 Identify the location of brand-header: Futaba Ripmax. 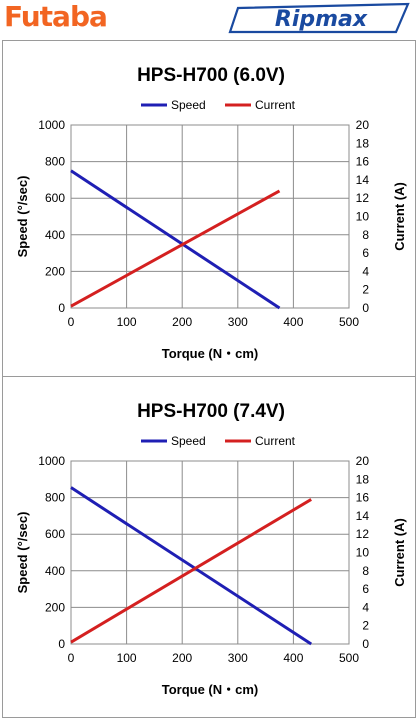
(209, 18).